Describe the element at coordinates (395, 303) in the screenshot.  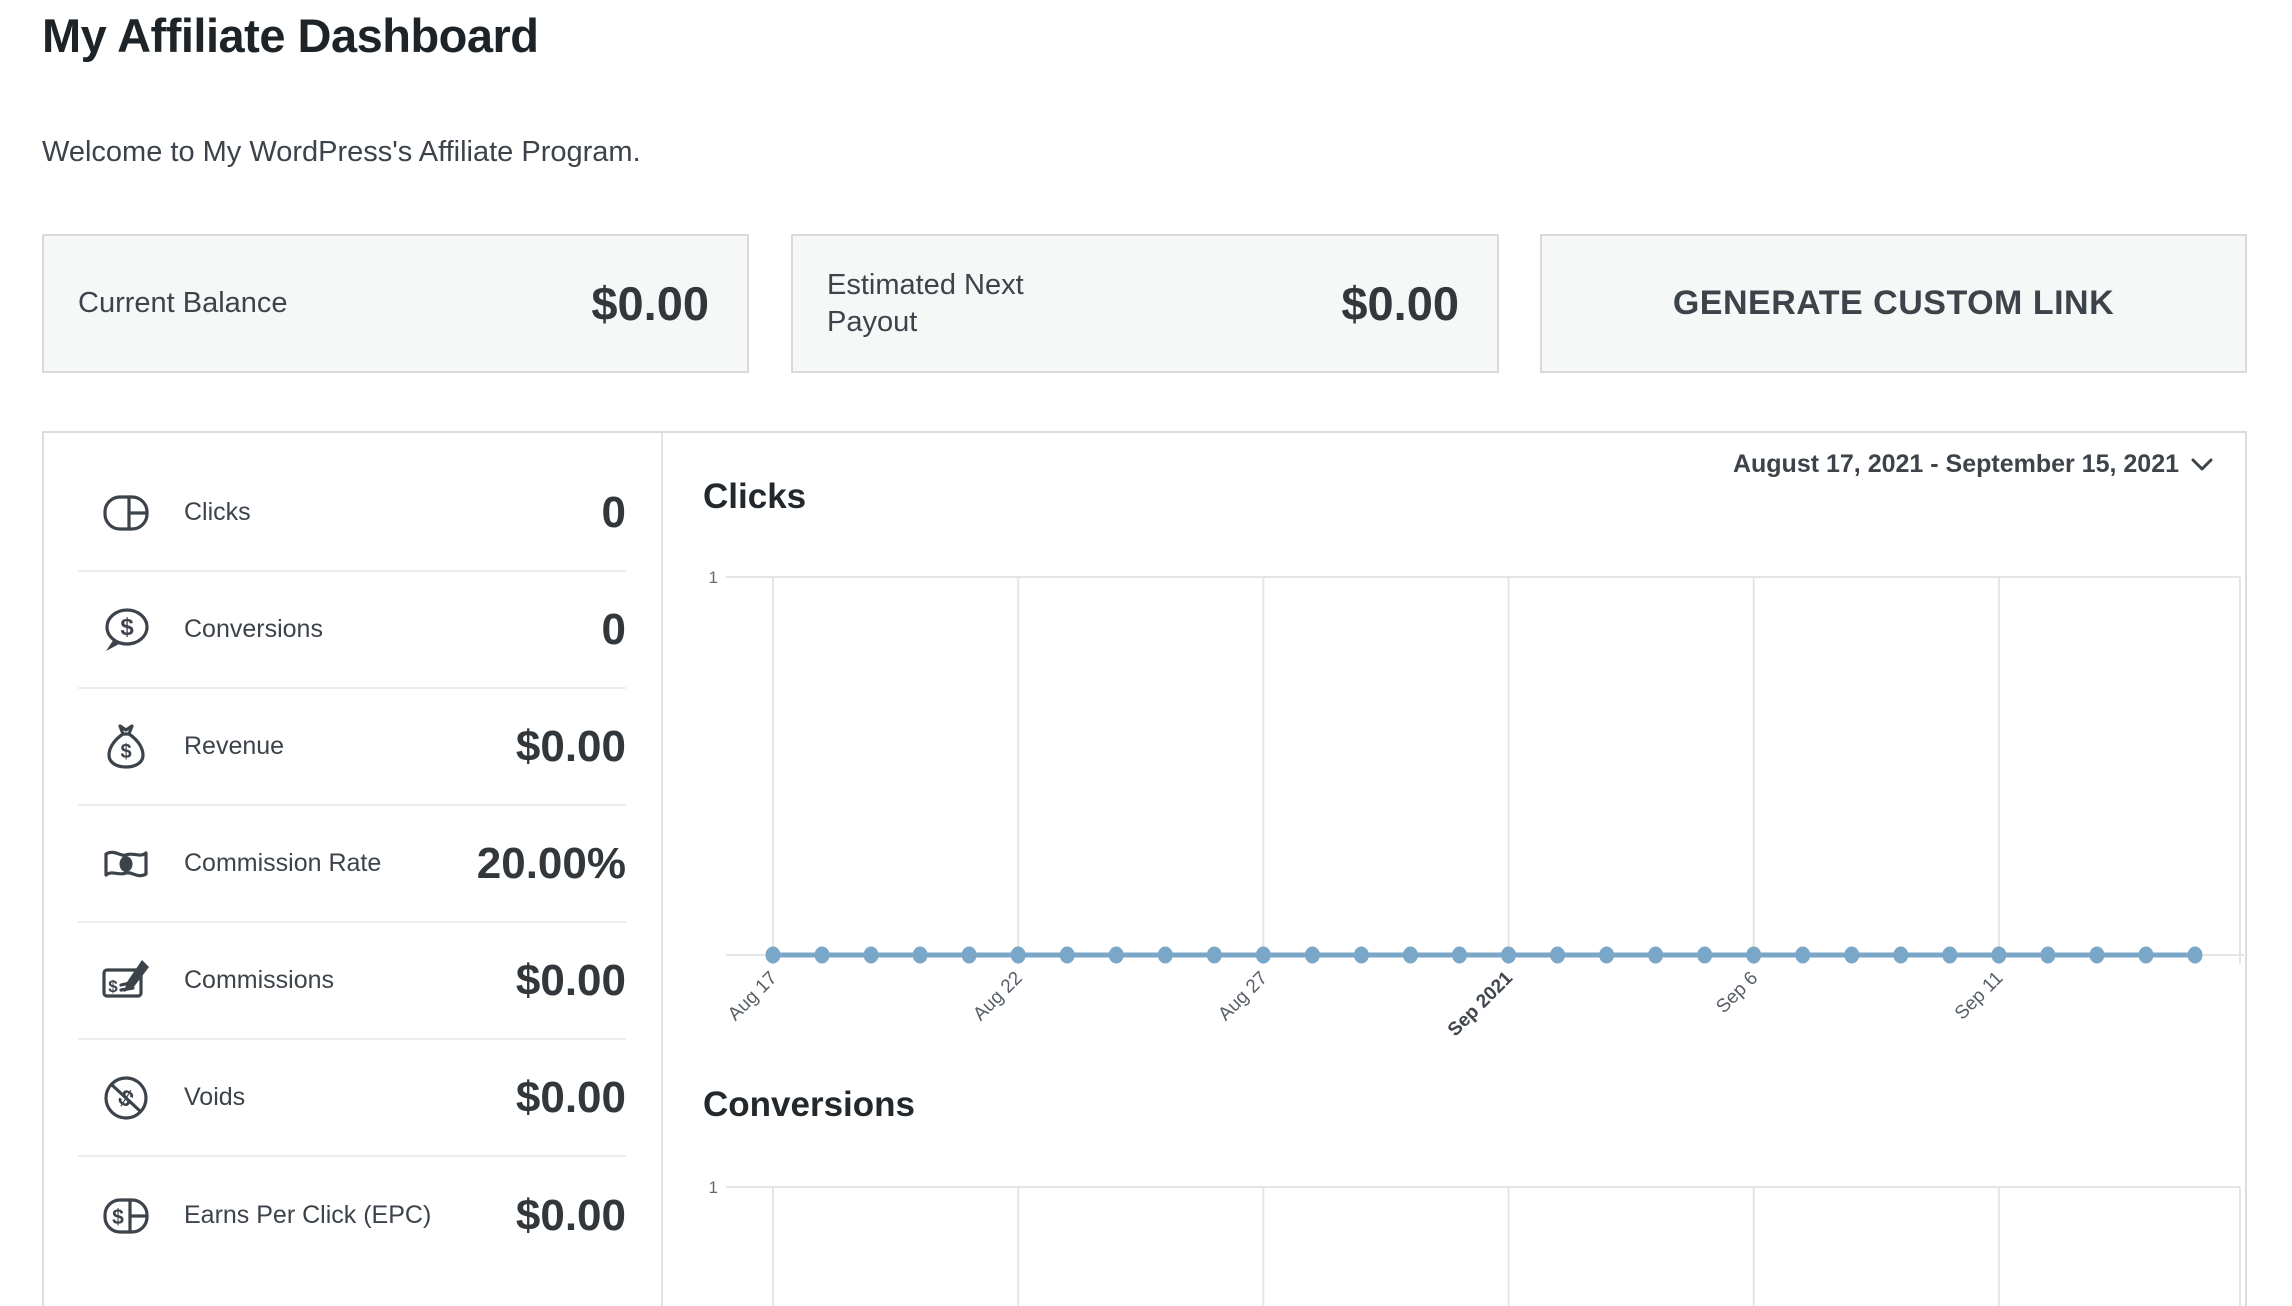
I see `current-balance-box: Current Balance $0.00` at that location.